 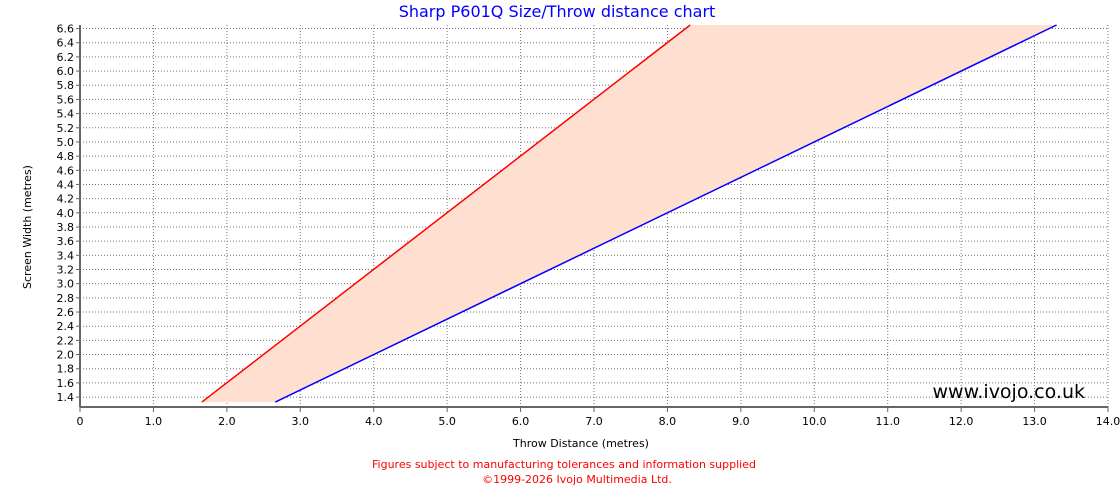 I want to click on y-tick-label: 1.6, so click(x=66, y=383).